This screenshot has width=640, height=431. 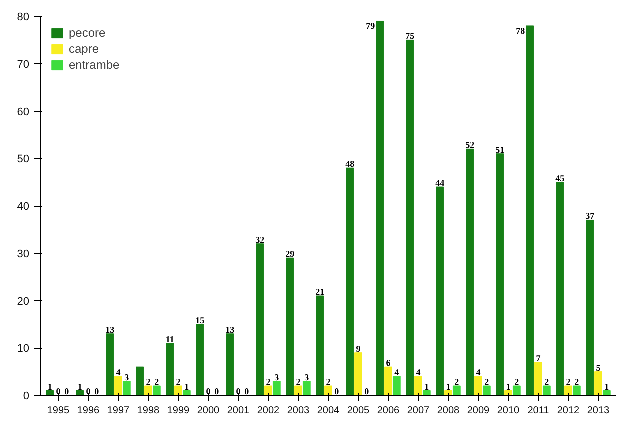 I want to click on x-tick-label: 2006, so click(x=388, y=411).